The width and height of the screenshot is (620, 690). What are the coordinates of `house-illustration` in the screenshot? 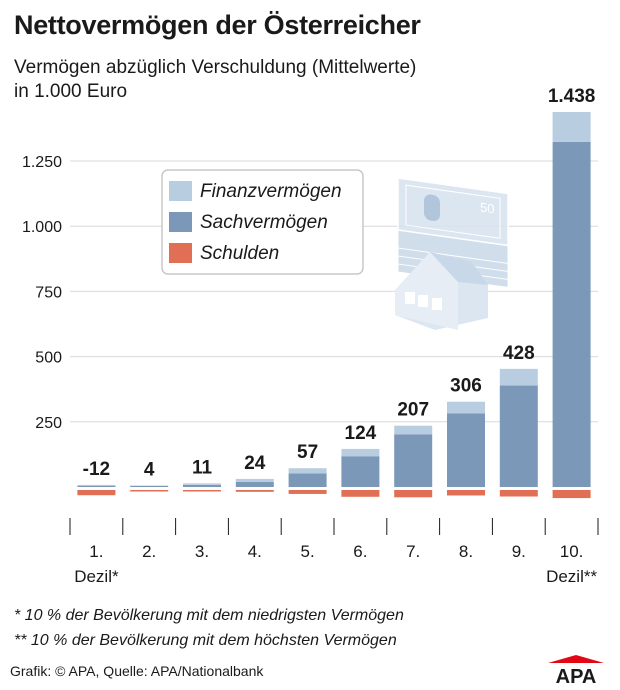 It's located at (441, 291).